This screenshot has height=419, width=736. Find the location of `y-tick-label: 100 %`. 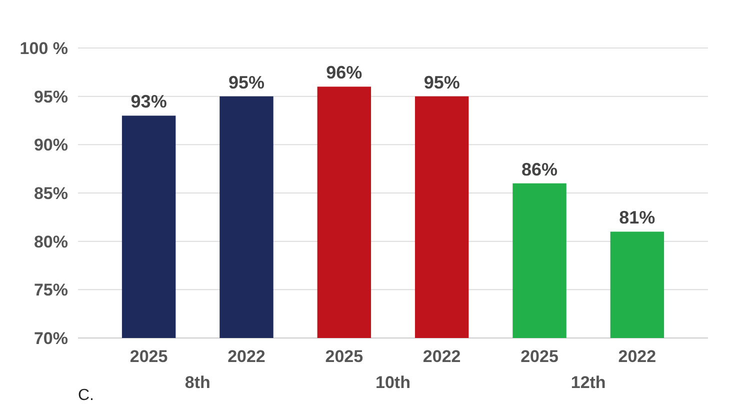

y-tick-label: 100 % is located at coordinates (44, 48).